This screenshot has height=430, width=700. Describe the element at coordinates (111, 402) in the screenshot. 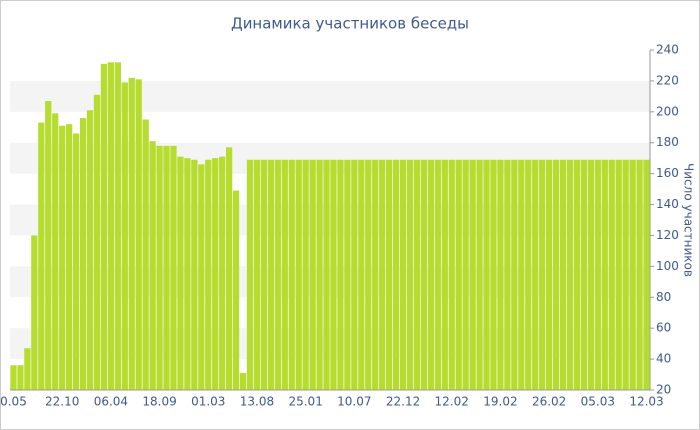

I see `x-tick-label: 06.04` at that location.